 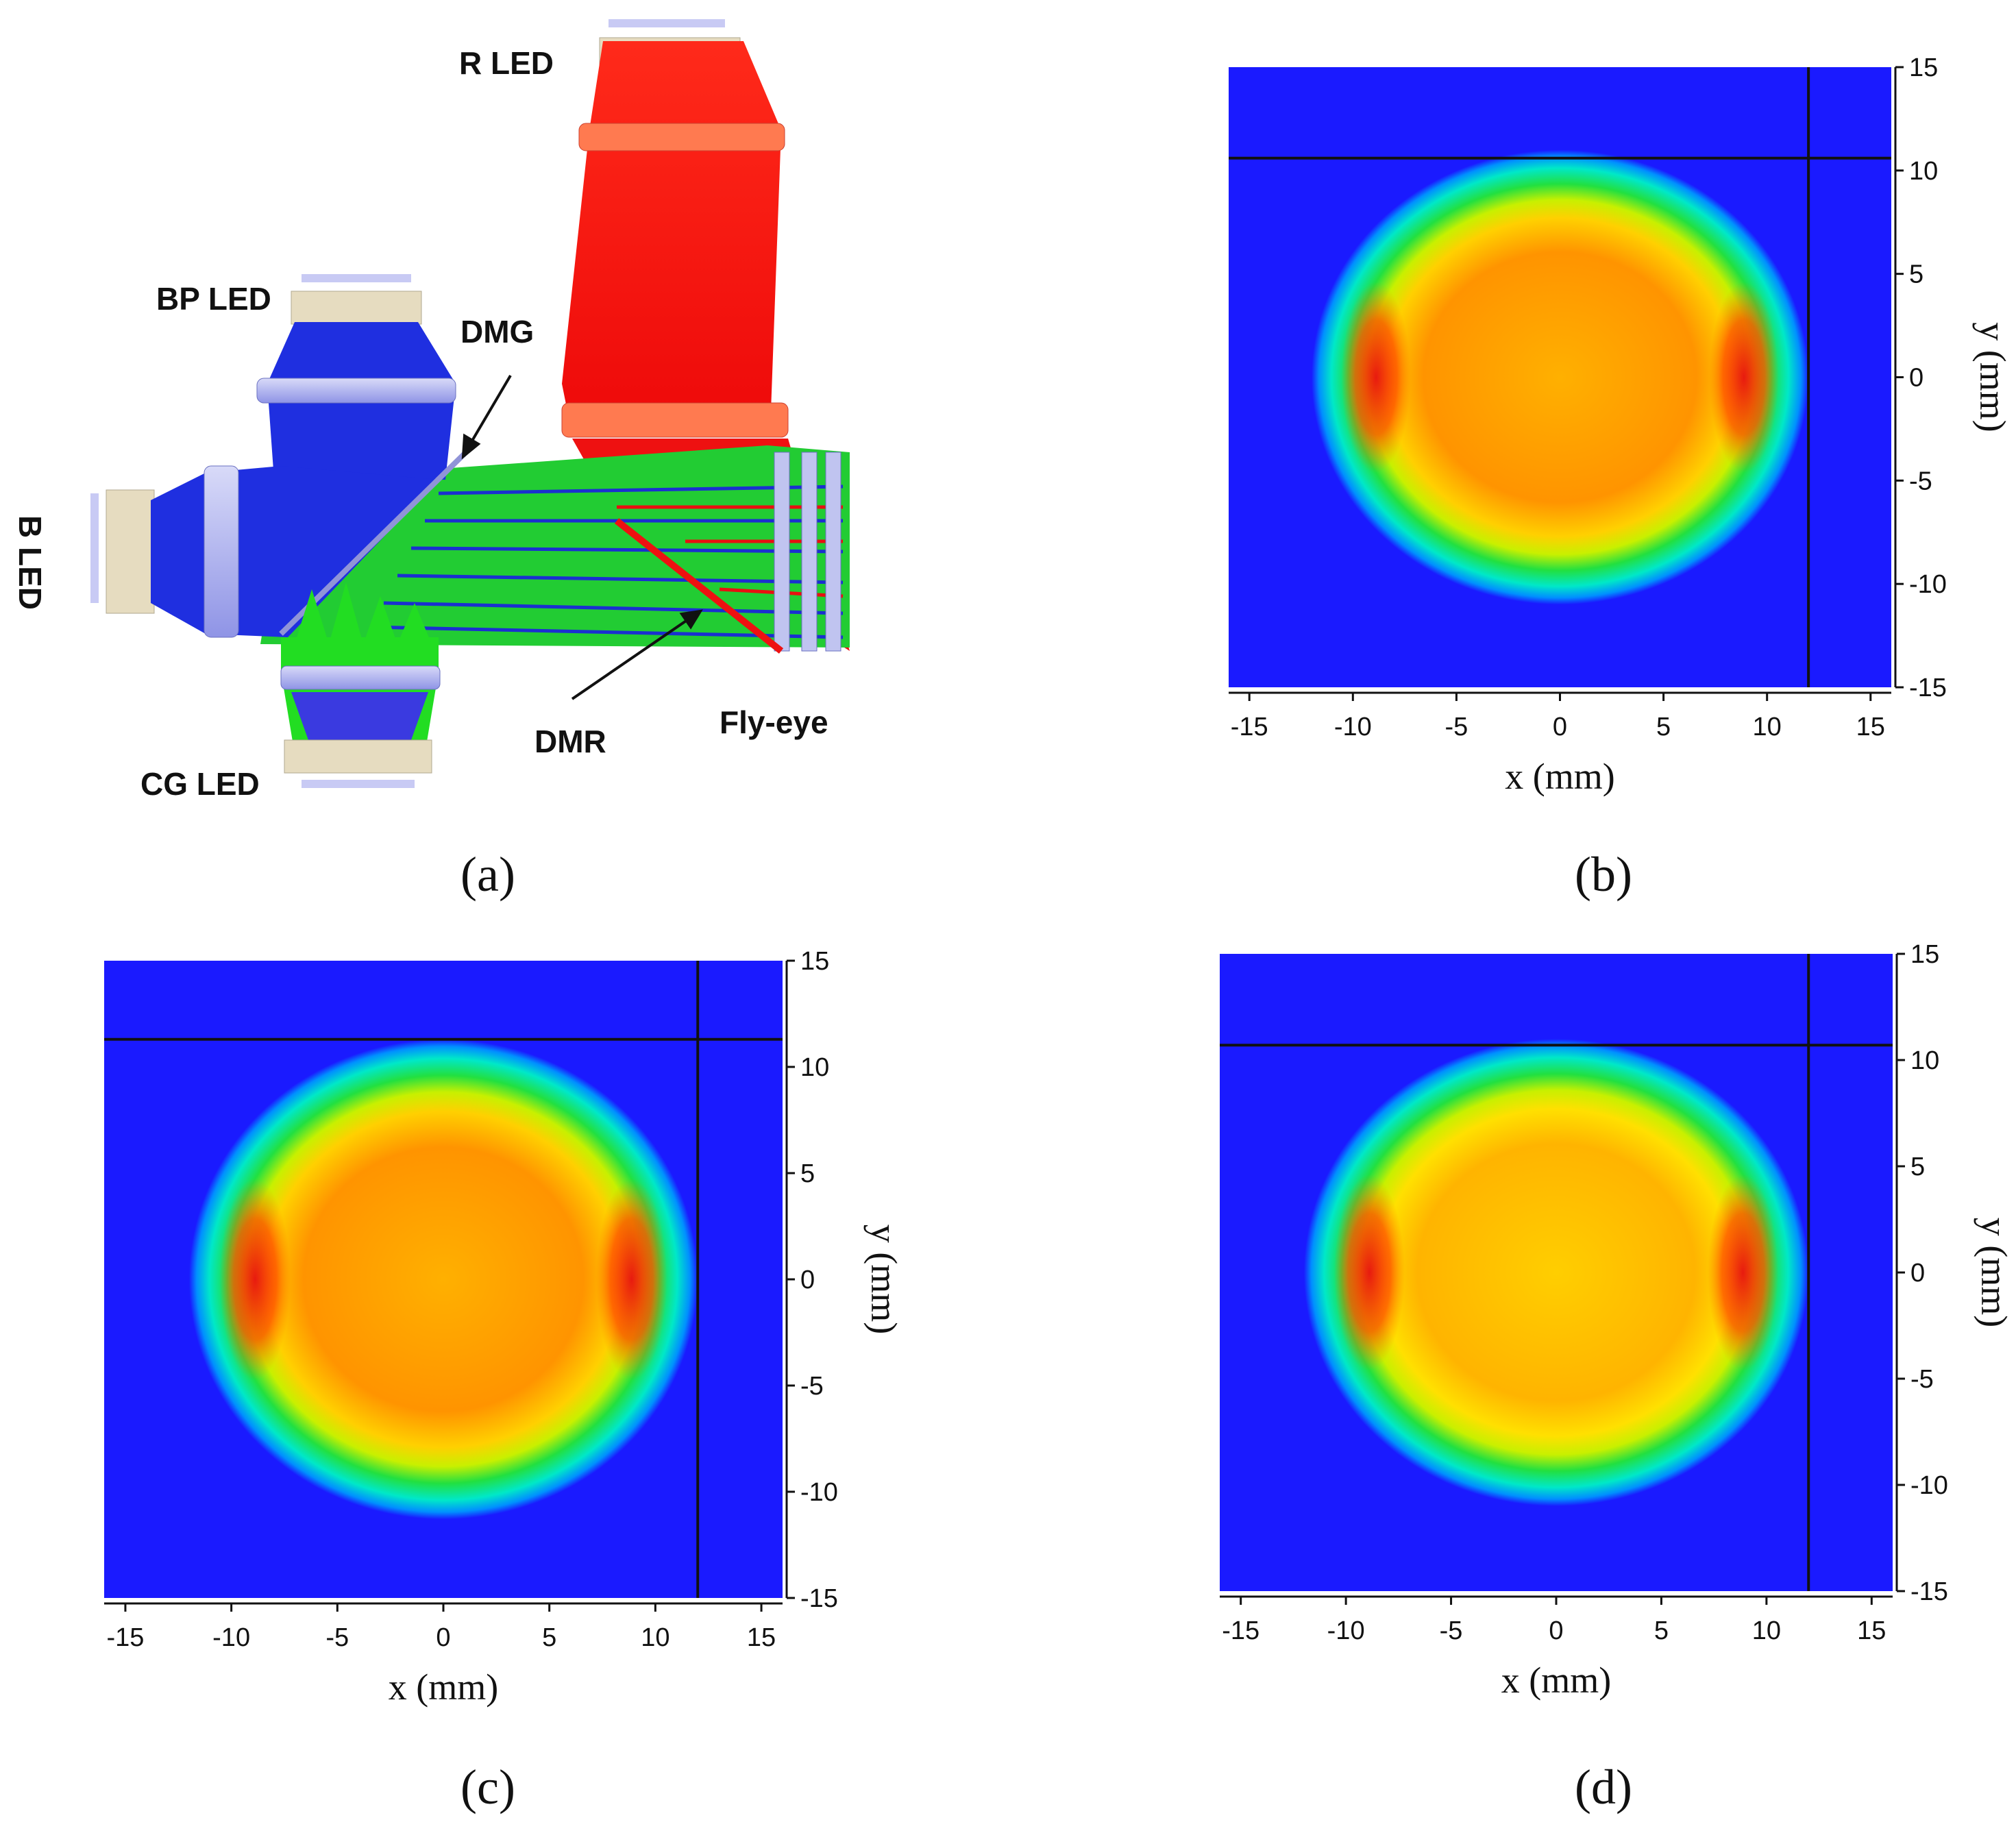 What do you see at coordinates (360, 677) in the screenshot?
I see `cg-led-lens` at bounding box center [360, 677].